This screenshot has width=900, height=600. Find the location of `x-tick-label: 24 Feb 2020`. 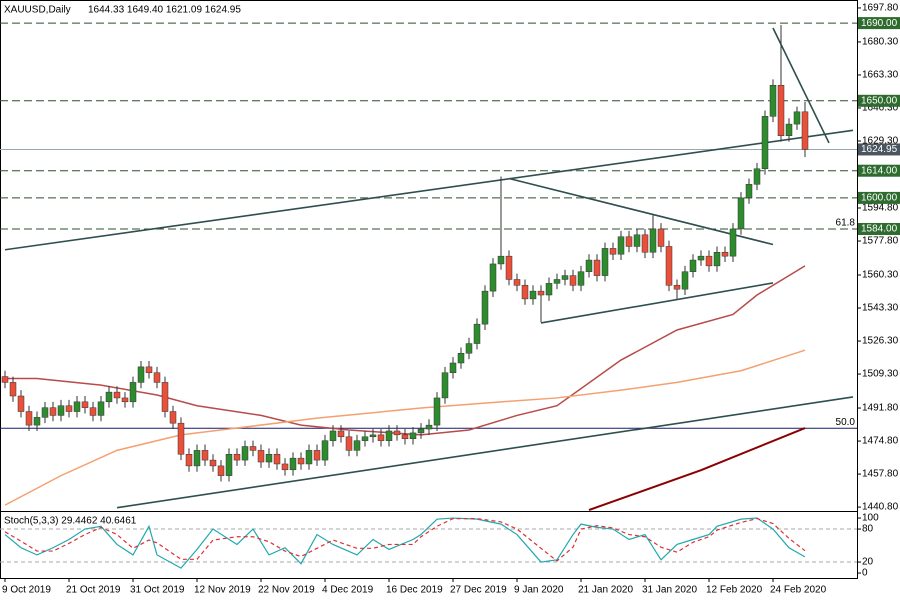

x-tick-label: 24 Feb 2020 is located at coordinates (798, 590).